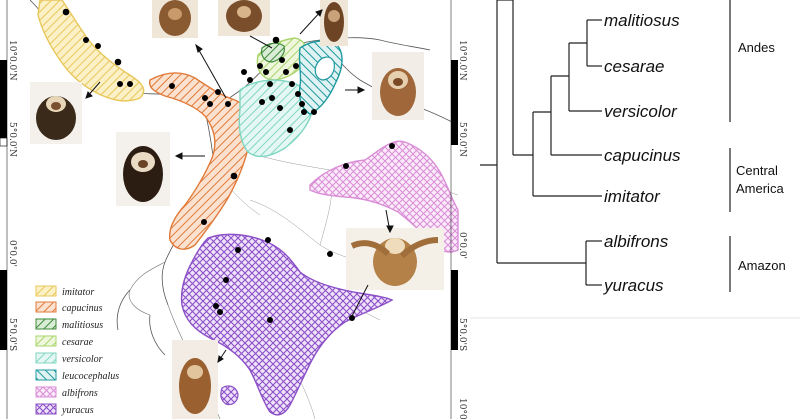  What do you see at coordinates (12, 139) in the screenshot?
I see `left-lat-label-5n: 5°0.0'N` at bounding box center [12, 139].